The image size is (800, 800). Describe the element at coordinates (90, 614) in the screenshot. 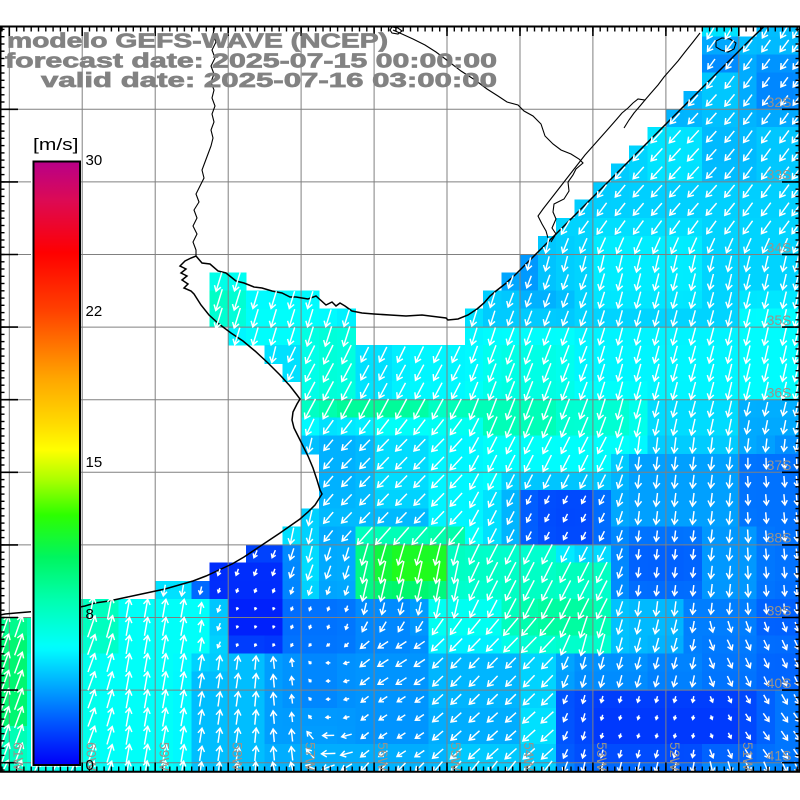

I see `svg-text: 8` at that location.